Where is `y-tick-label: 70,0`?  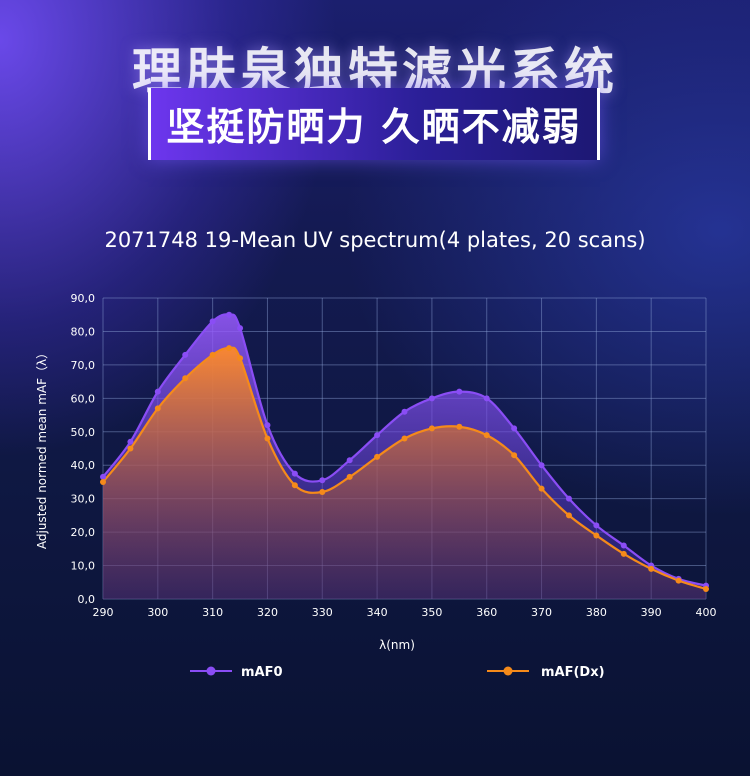 y-tick-label: 70,0 is located at coordinates (83, 365).